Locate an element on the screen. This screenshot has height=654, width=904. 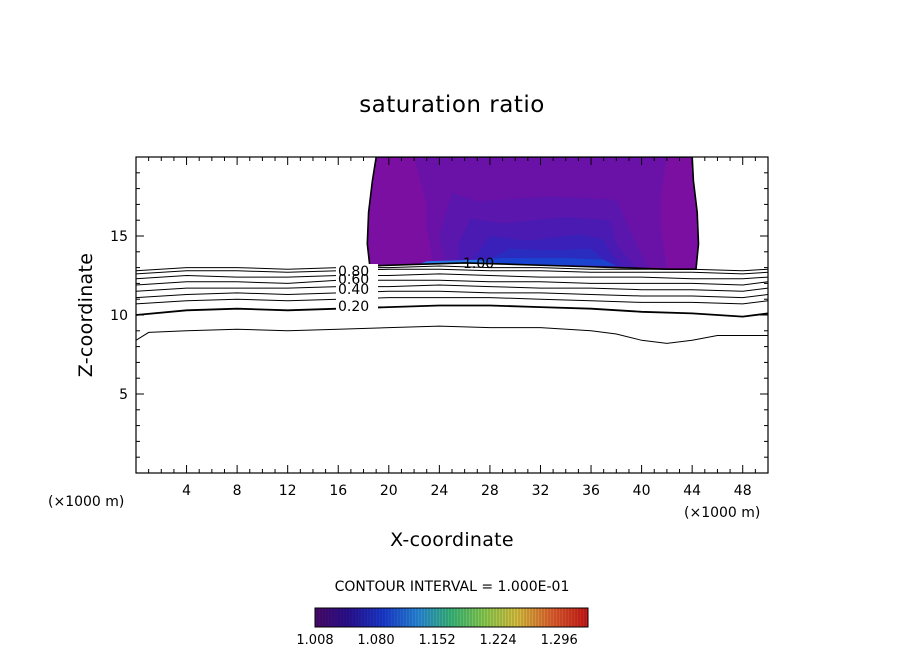
y-axis-title: Z-coordinate is located at coordinates (86, 315).